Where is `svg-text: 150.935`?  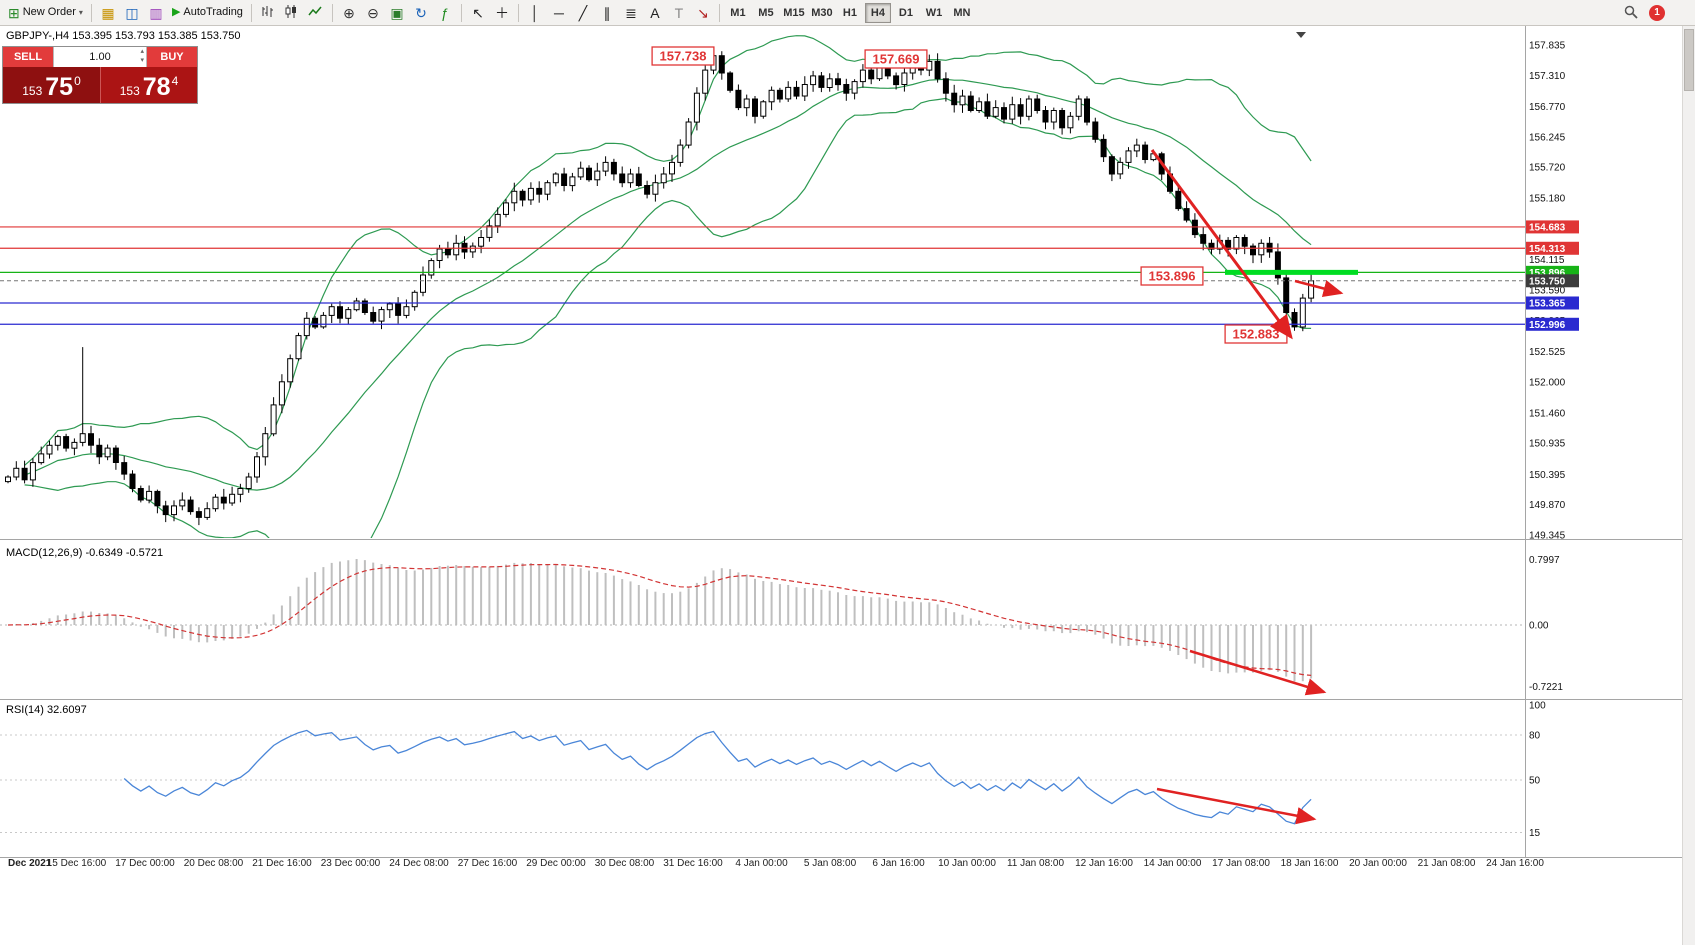 svg-text: 150.935 is located at coordinates (1547, 444).